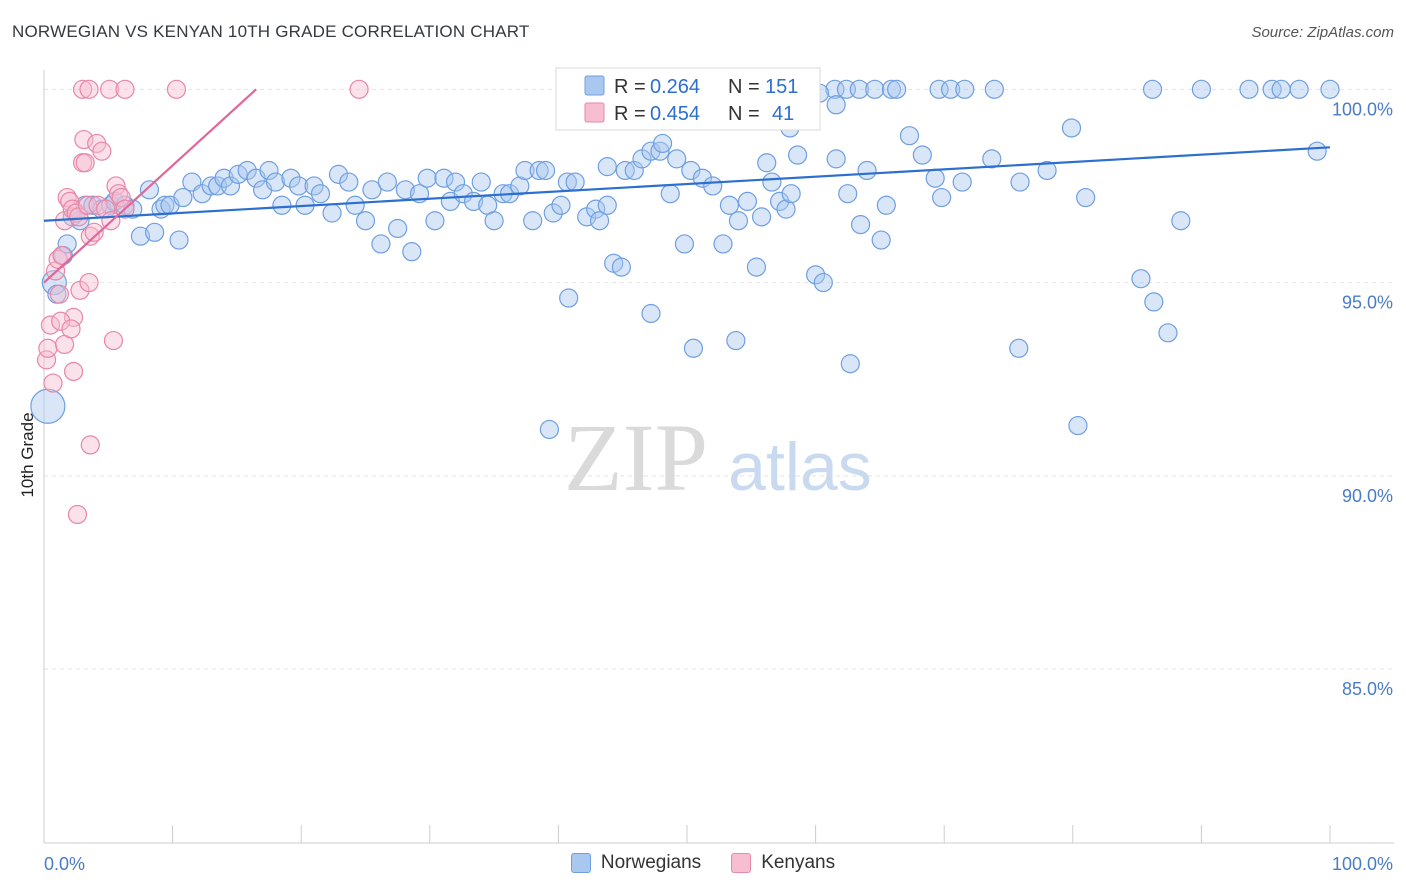 The width and height of the screenshot is (1406, 892). I want to click on legend-label-norwegians: Norwegians, so click(651, 862).